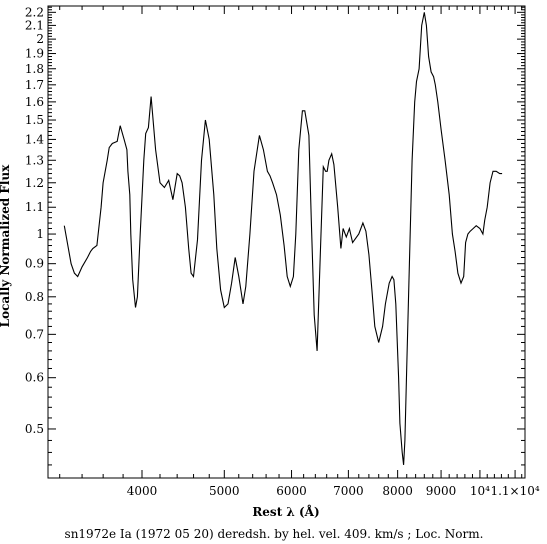 This screenshot has width=547, height=544. I want to click on y-tick-label: 2.1, so click(34, 25).